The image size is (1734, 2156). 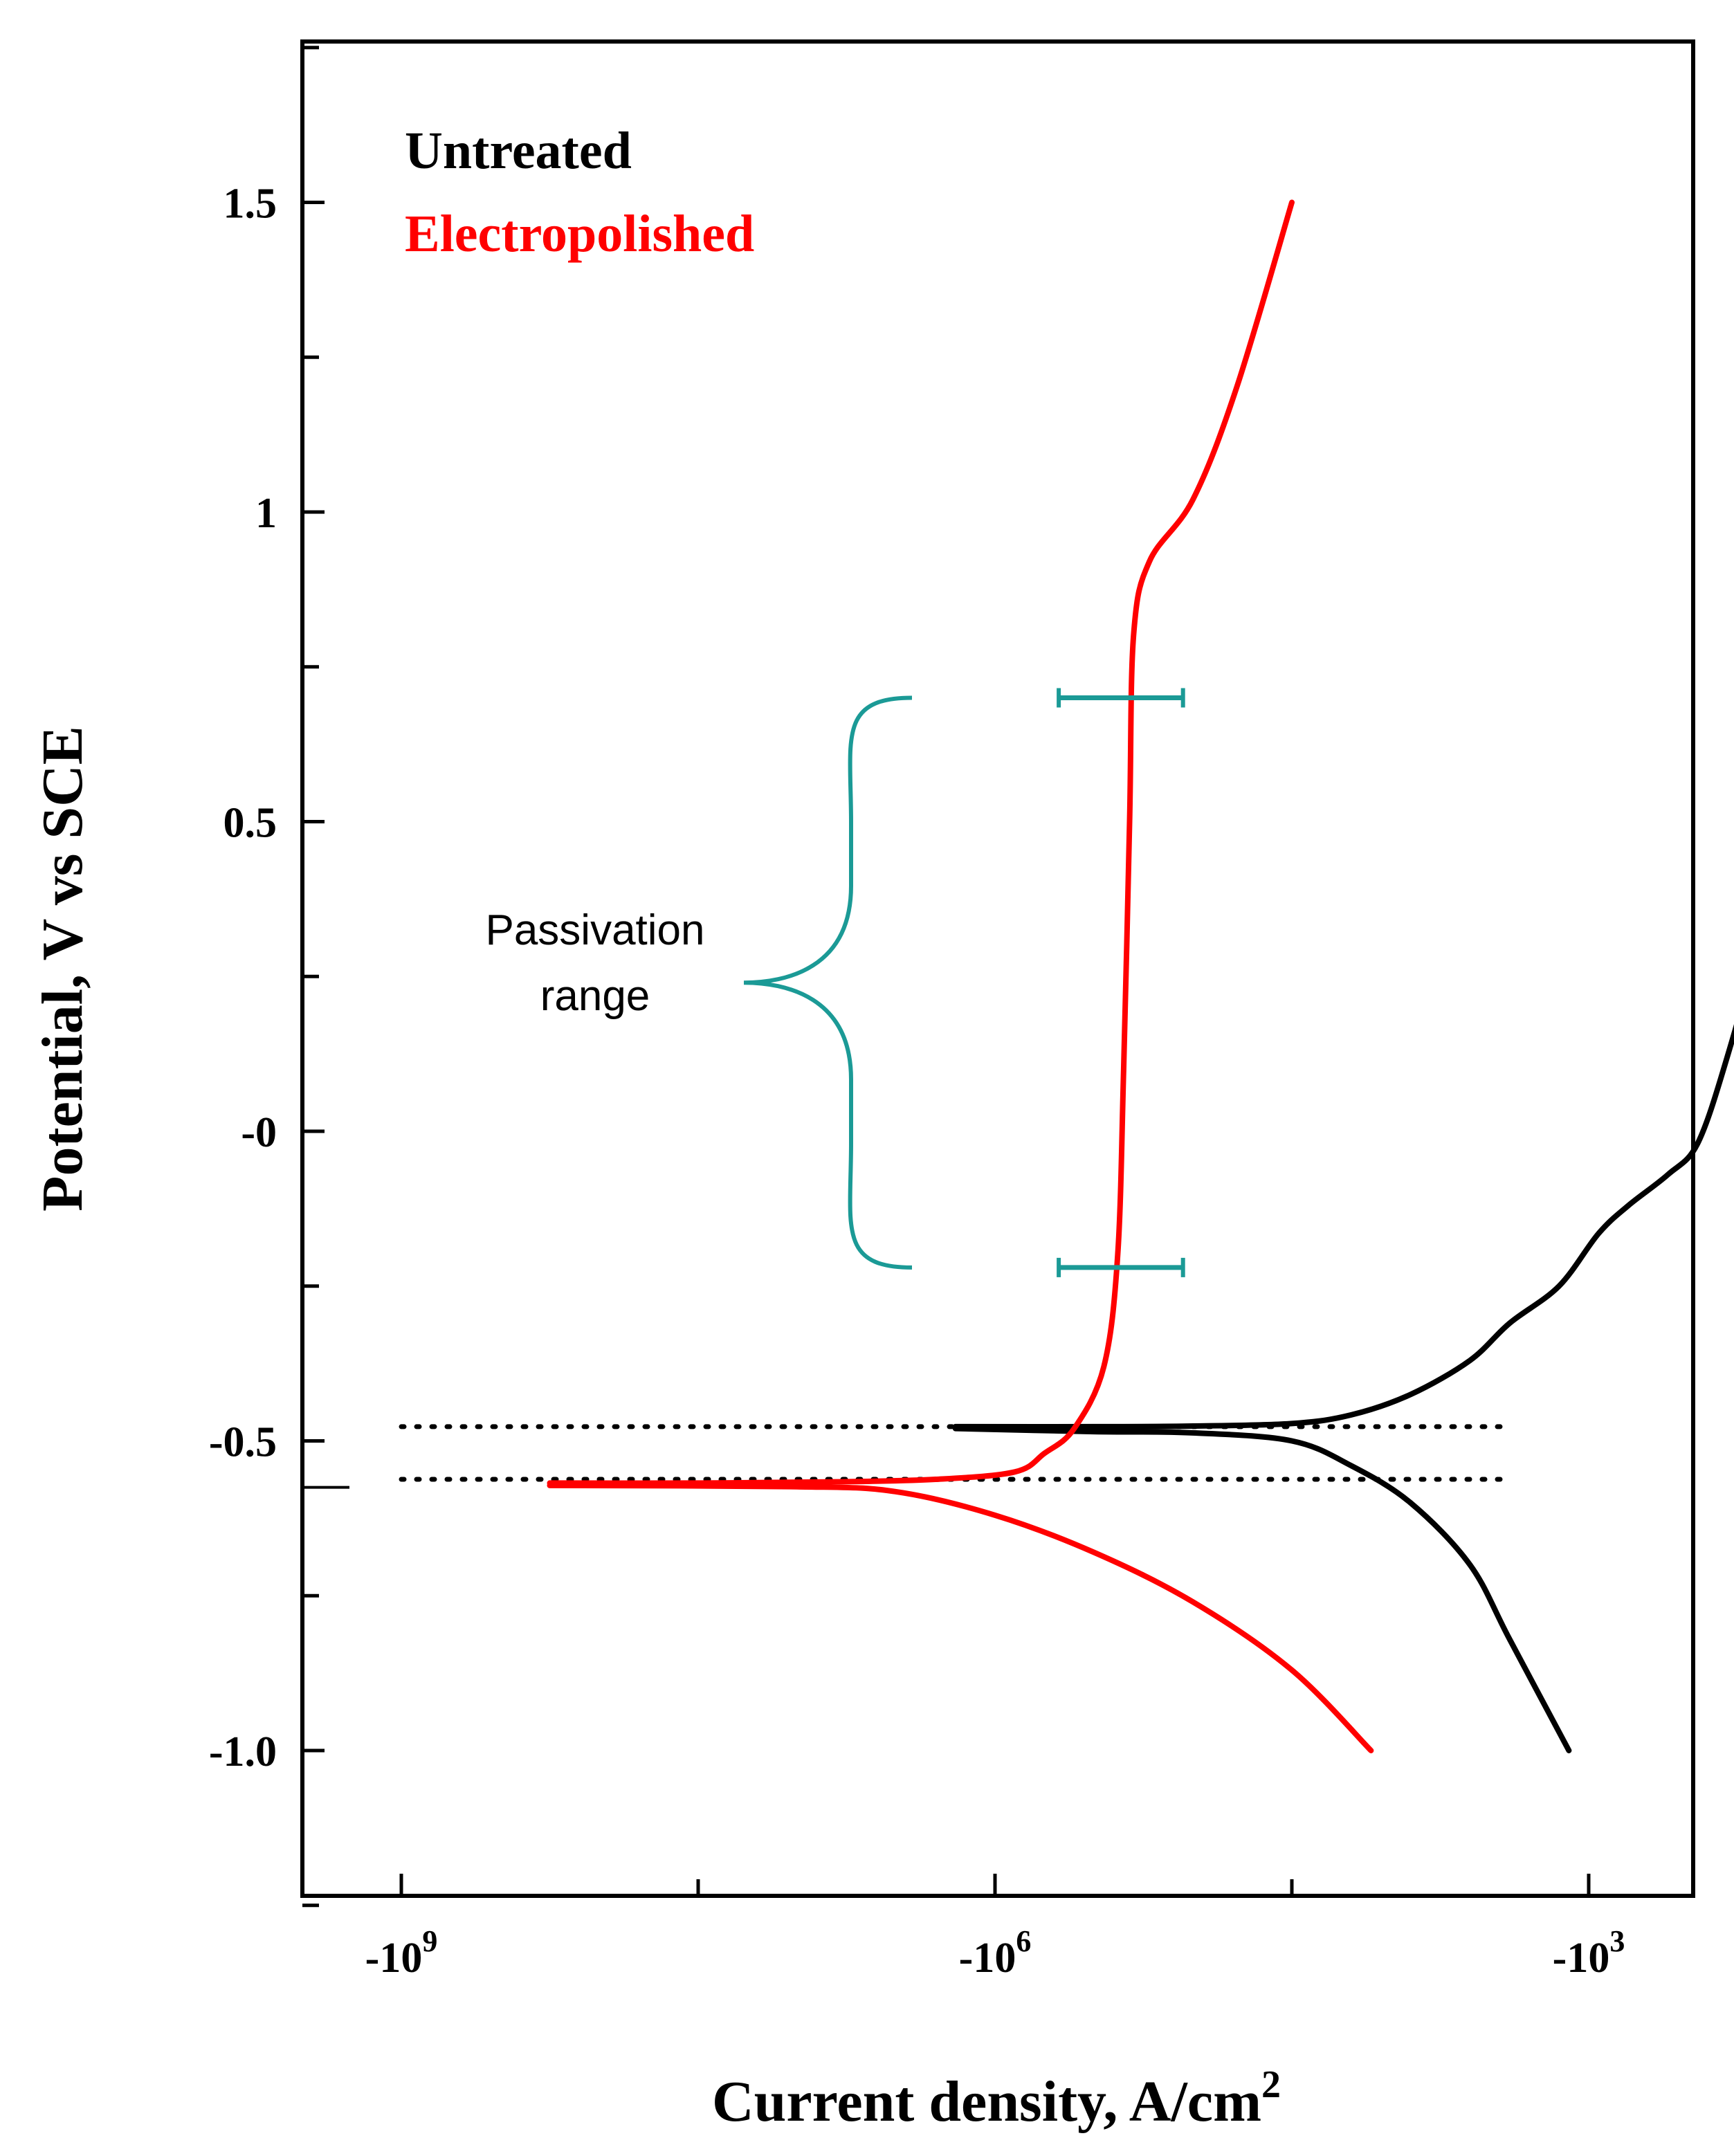 What do you see at coordinates (250, 205) in the screenshot?
I see `y-tick-label: 1.5` at bounding box center [250, 205].